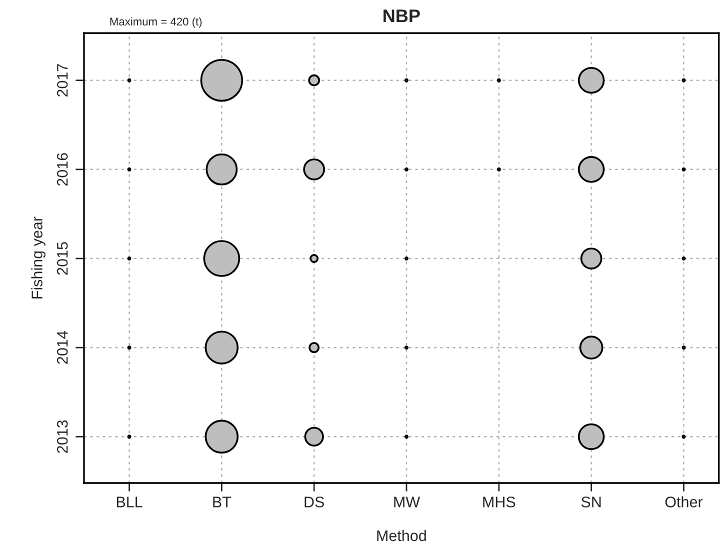 Image resolution: width=721 pixels, height=552 pixels. What do you see at coordinates (402, 16) in the screenshot?
I see `chart-title: NBP` at bounding box center [402, 16].